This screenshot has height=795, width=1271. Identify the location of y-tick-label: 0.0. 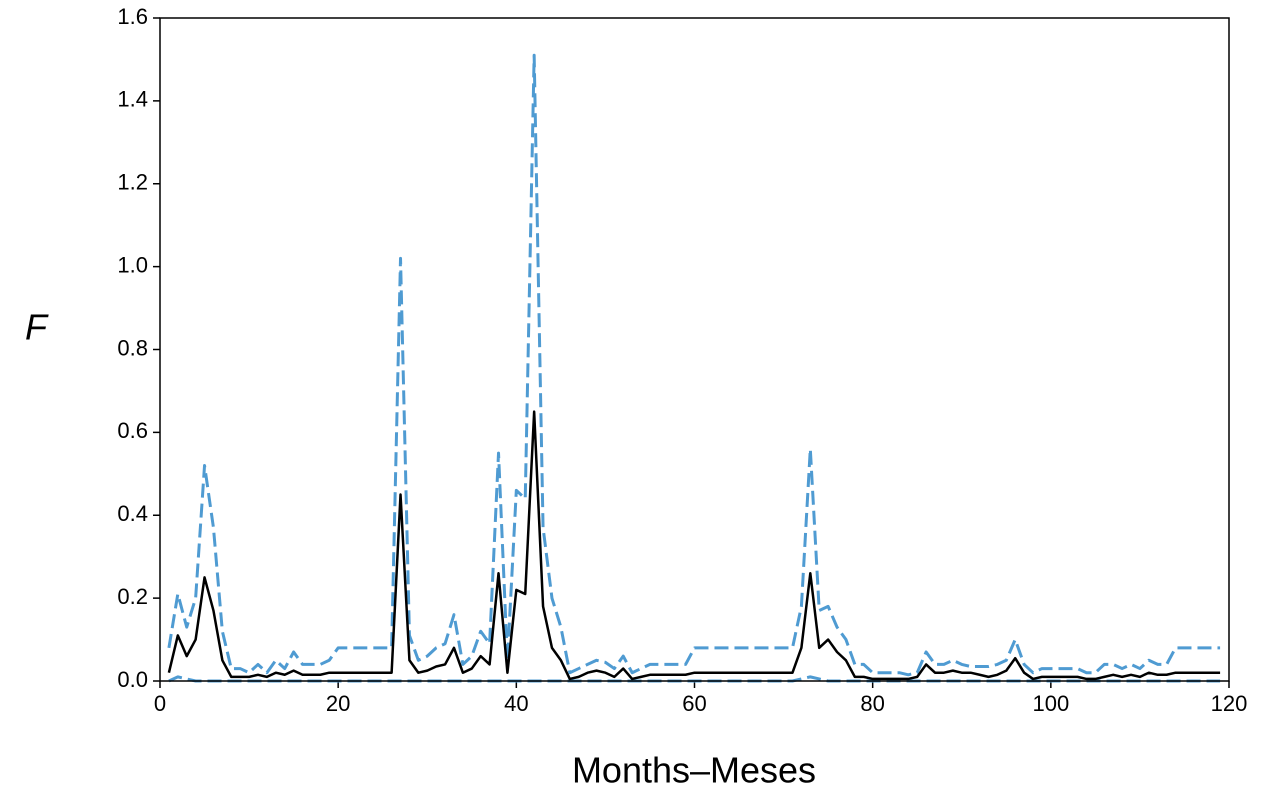
(132, 679).